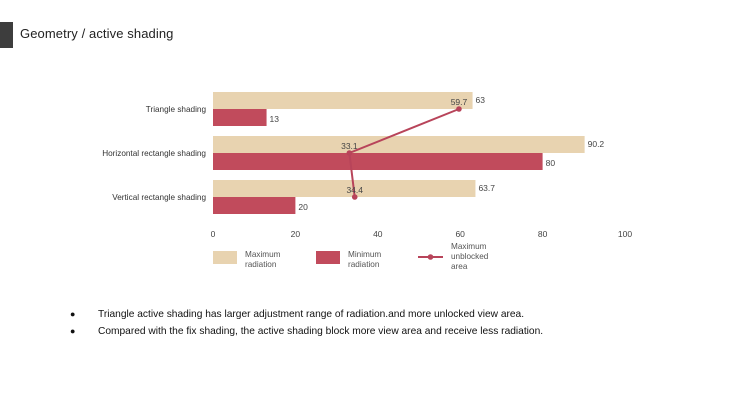 The width and height of the screenshot is (730, 411). What do you see at coordinates (364, 254) in the screenshot?
I see `legend-label-min: Minimum` at bounding box center [364, 254].